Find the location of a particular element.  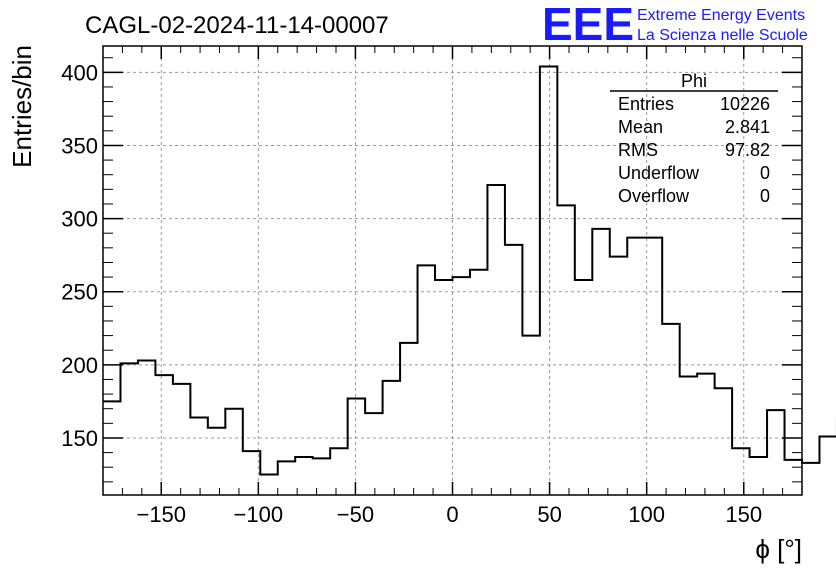

stats-value: 2.841 is located at coordinates (747, 127).